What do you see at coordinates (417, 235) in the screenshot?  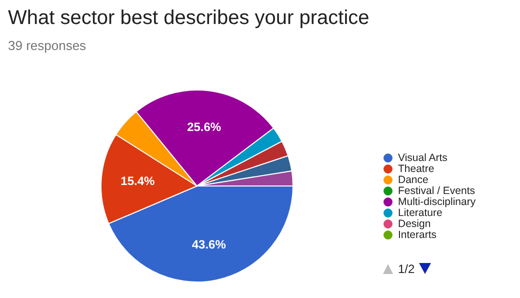 I see `legend-label: Interarts` at bounding box center [417, 235].